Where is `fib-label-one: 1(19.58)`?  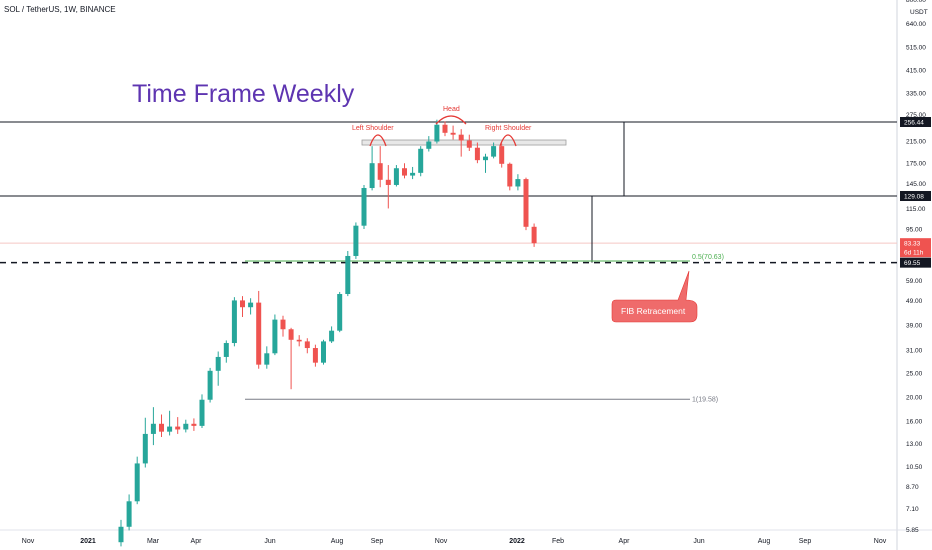 fib-label-one: 1(19.58) is located at coordinates (705, 399).